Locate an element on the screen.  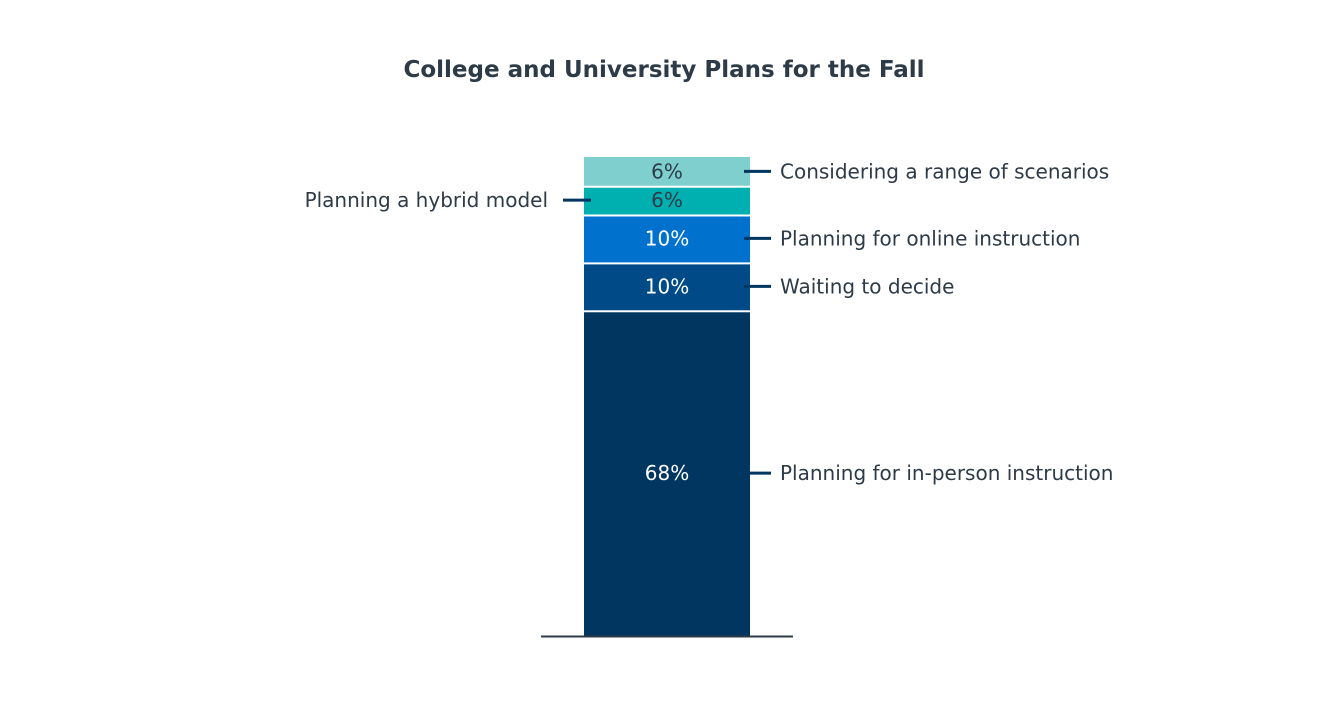
value-label-planning-for-in-person-instruction: 68% is located at coordinates (667, 473).